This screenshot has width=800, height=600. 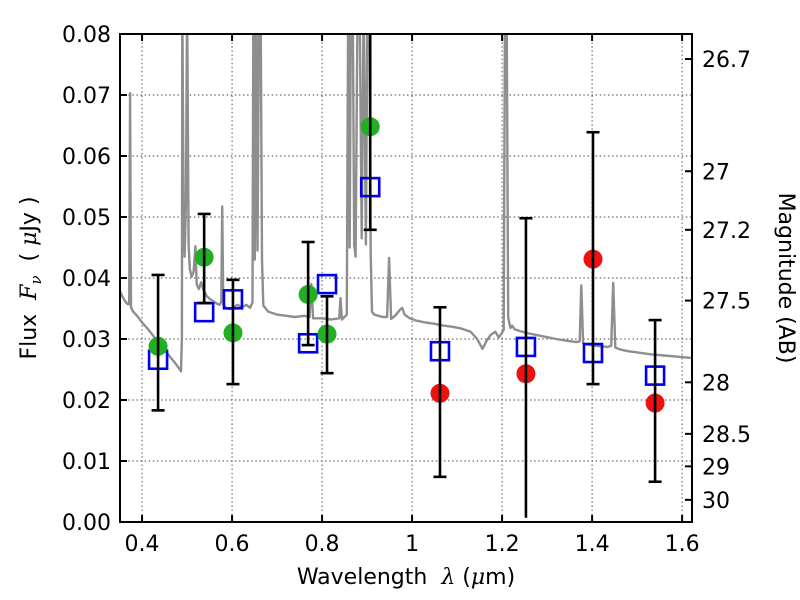 I want to click on y-tick-label-right: 27, so click(x=716, y=172).